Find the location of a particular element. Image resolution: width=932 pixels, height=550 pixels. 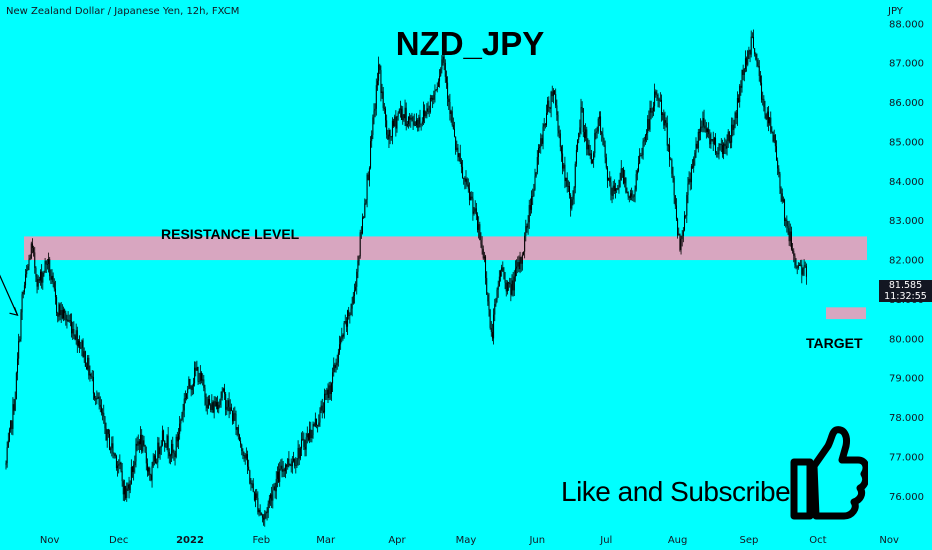

last-price-value: 81.585 is located at coordinates (905, 285).